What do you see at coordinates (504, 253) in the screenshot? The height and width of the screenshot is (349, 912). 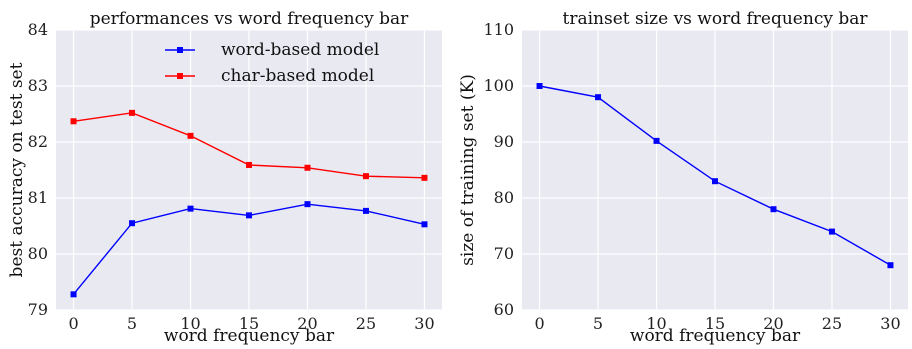 I see `y-tick-label: 70` at bounding box center [504, 253].